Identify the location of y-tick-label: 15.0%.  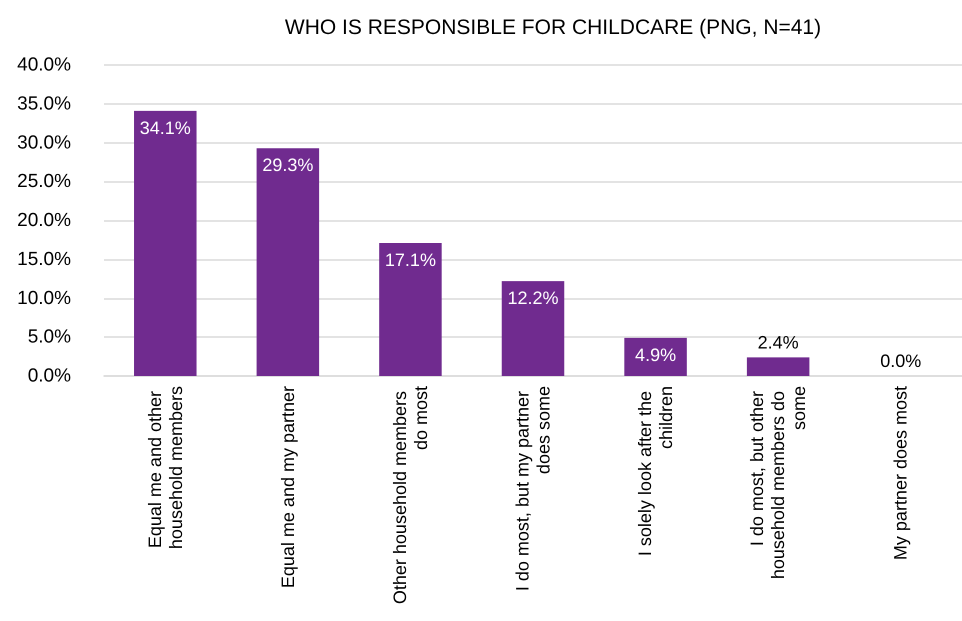
(44, 259).